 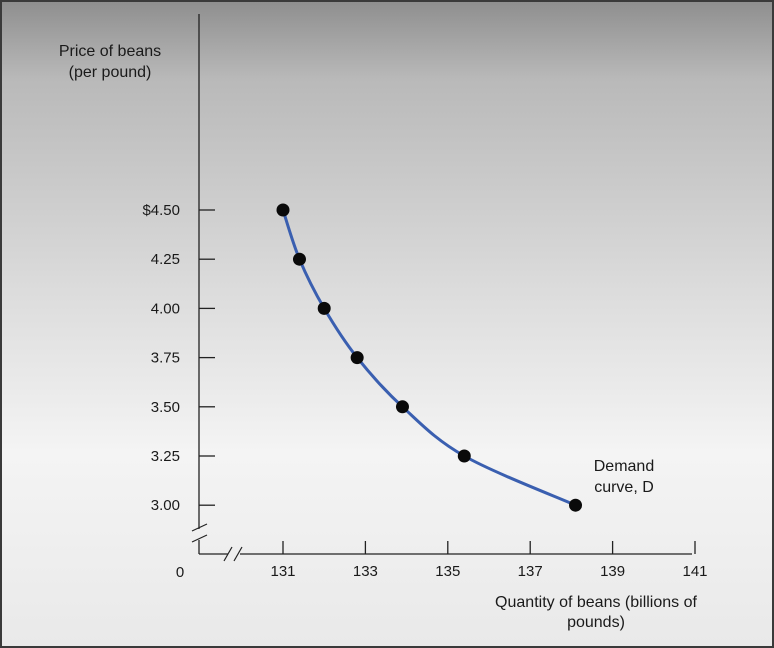 I want to click on demand-annotation-line2: curve, D, so click(x=624, y=487).